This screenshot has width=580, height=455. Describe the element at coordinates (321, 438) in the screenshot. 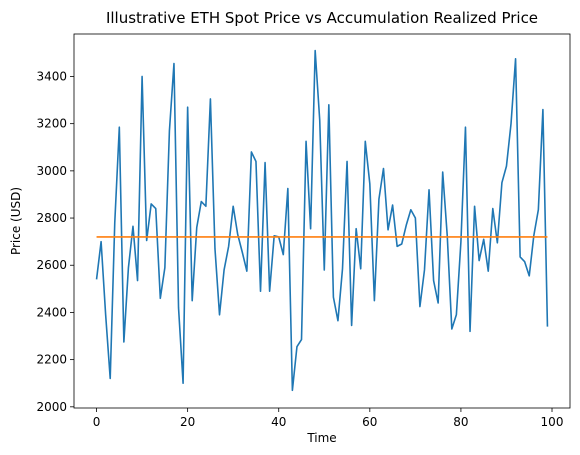

I see `x-axis-label: Time` at that location.